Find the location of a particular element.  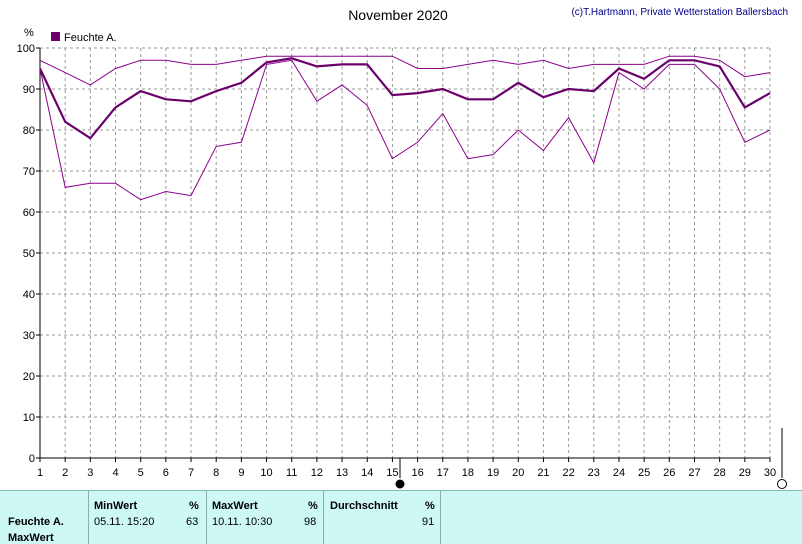

x-tick-label: 23 is located at coordinates (594, 473).